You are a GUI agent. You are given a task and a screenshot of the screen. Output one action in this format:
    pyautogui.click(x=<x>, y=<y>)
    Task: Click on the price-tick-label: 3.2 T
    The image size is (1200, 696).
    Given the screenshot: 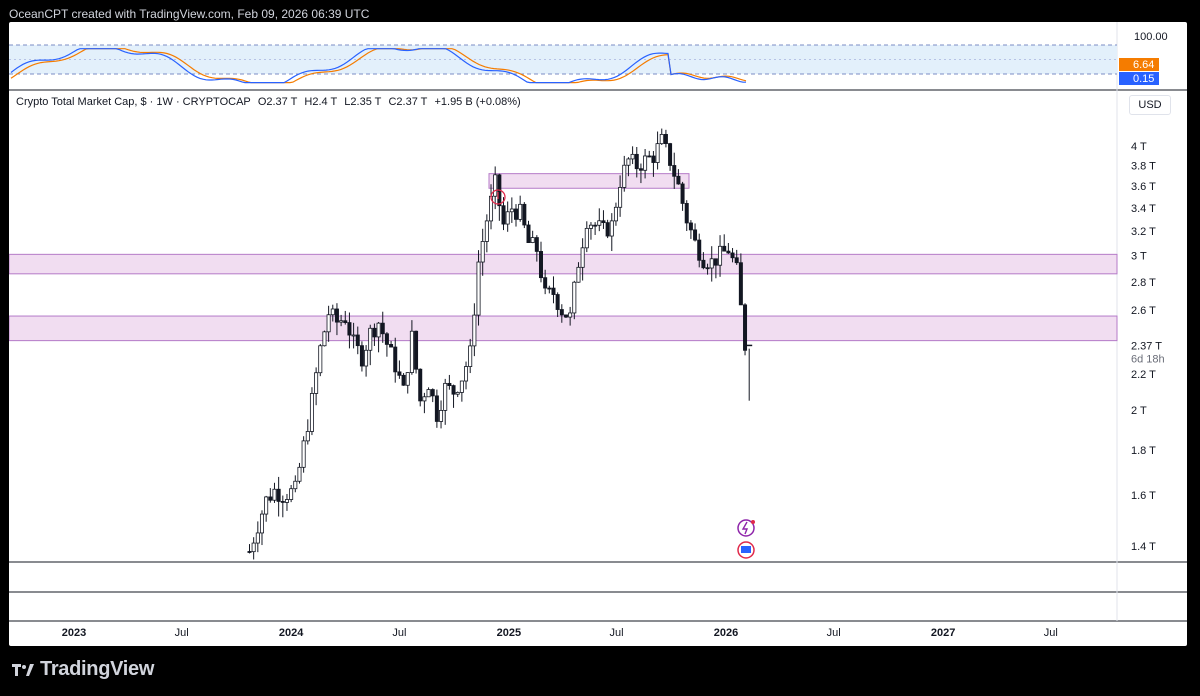 What is the action you would take?
    pyautogui.click(x=1143, y=232)
    